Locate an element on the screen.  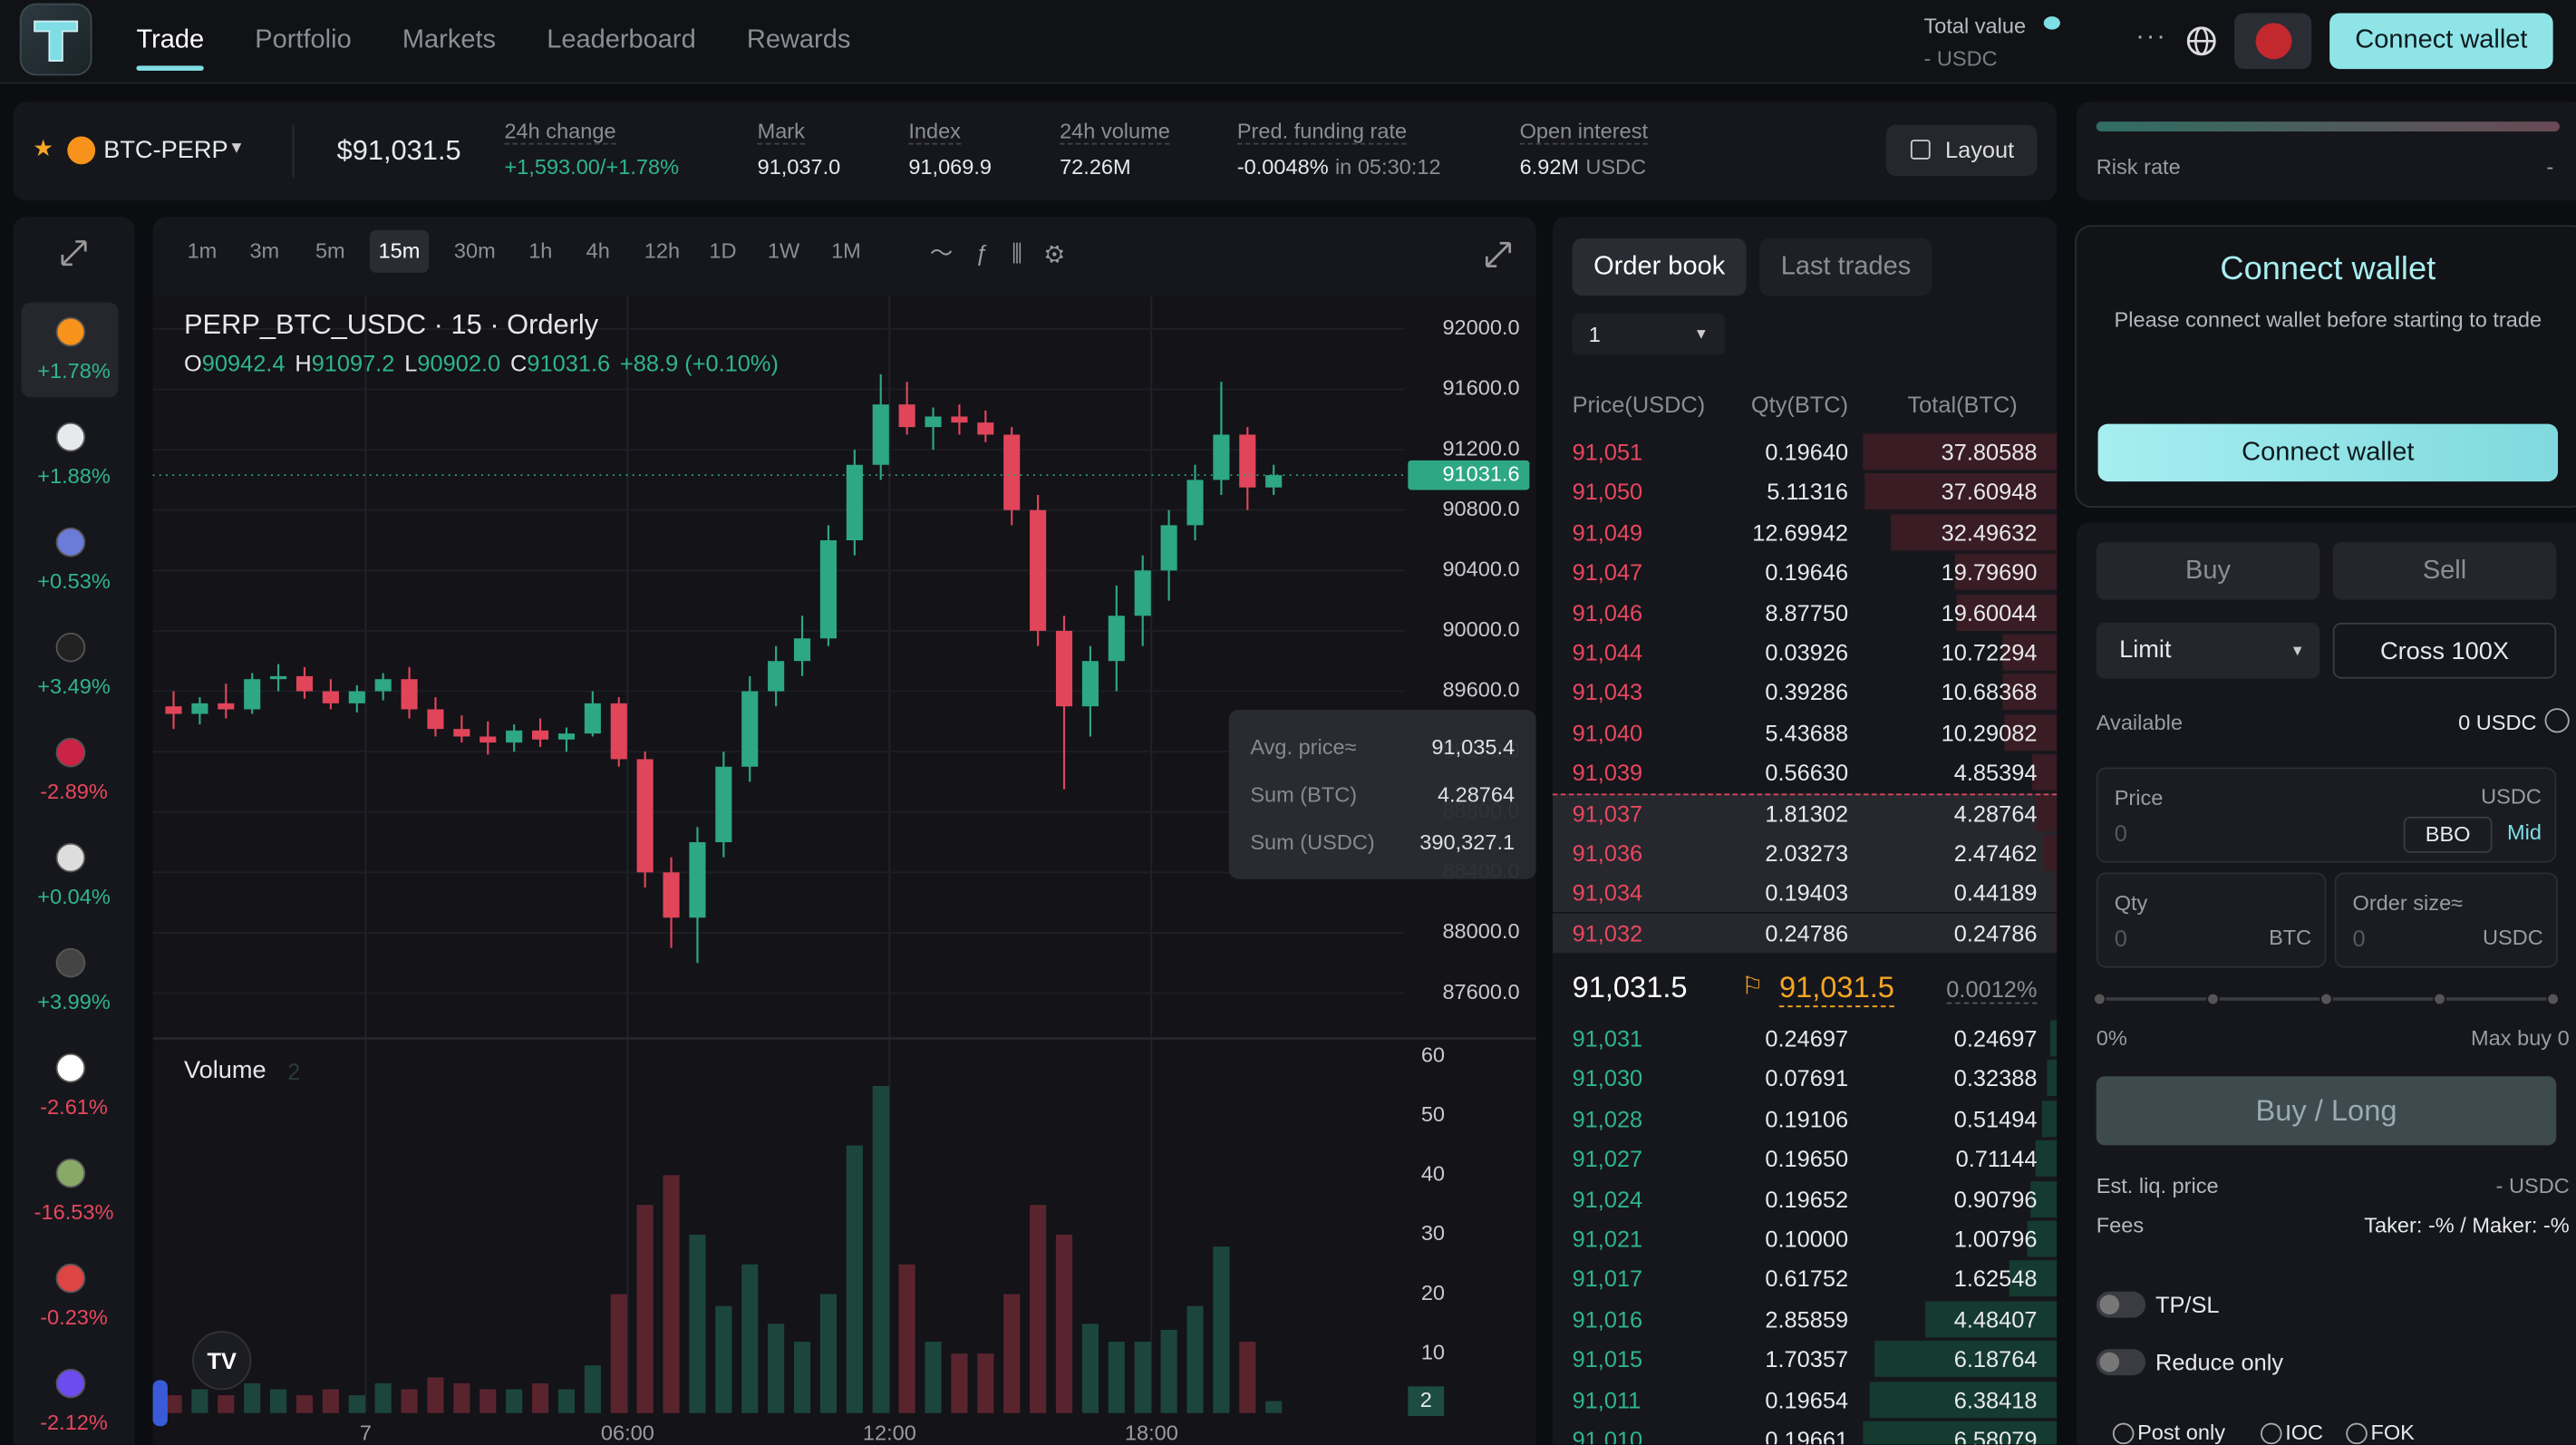
book-price: 91,043 is located at coordinates (1607, 692).